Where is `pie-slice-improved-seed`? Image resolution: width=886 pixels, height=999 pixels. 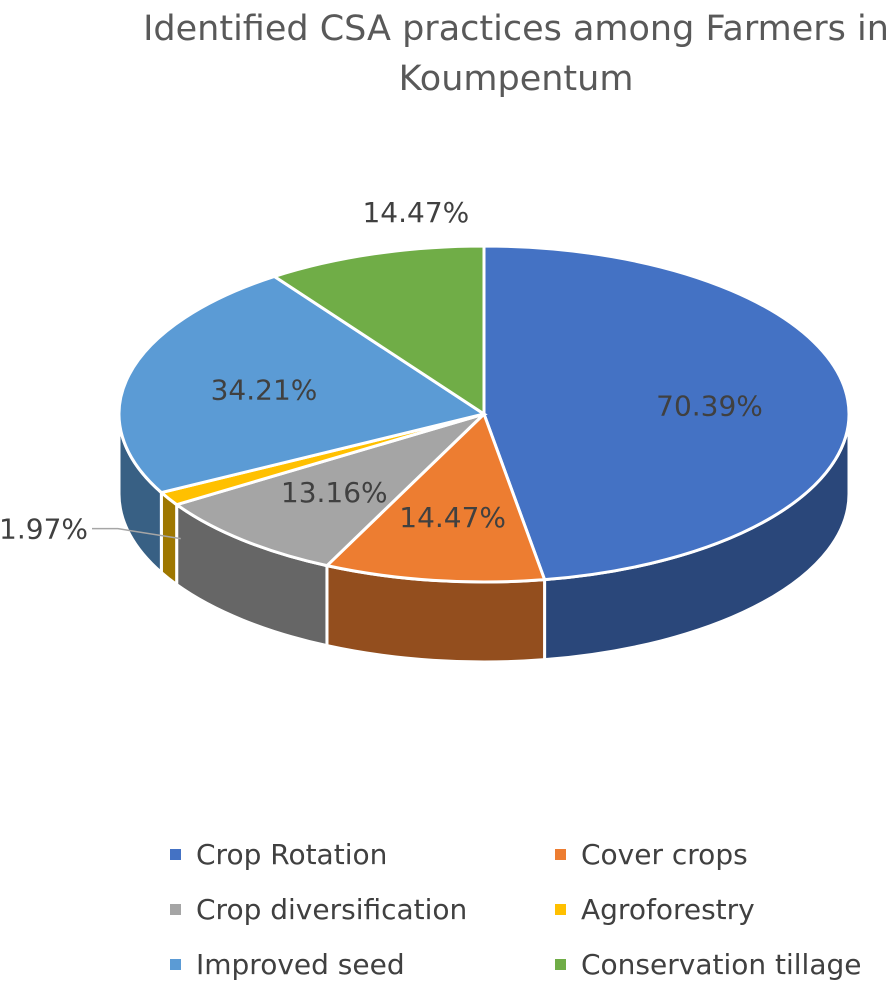
pie-slice-improved-seed is located at coordinates (302, 384).